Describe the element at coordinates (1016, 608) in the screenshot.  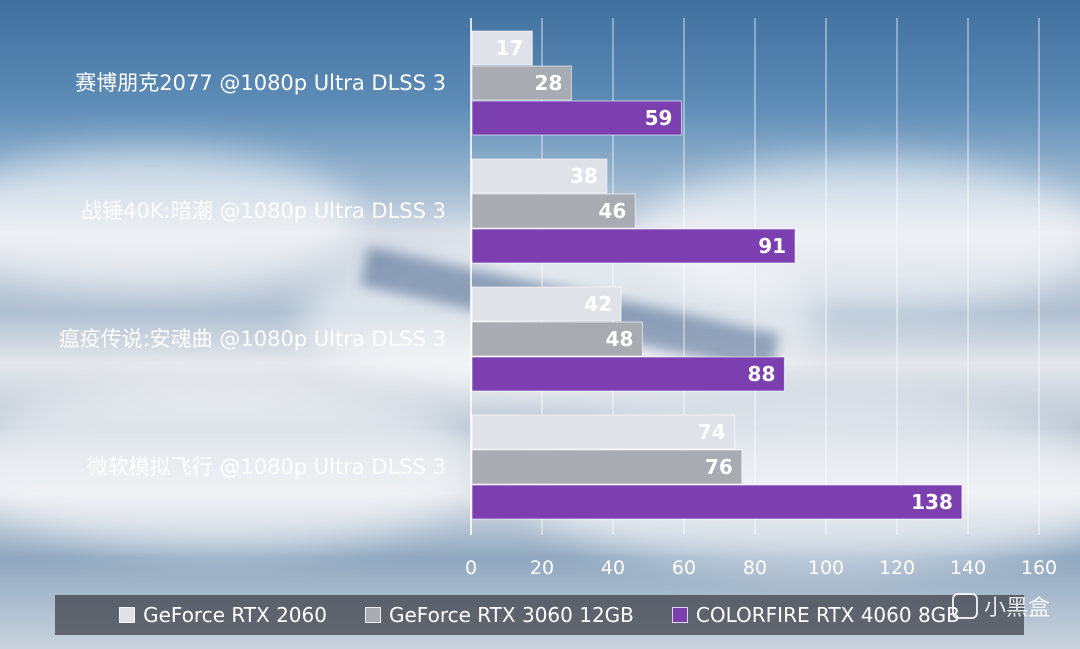
I see `watermark-text: 小黑盒` at that location.